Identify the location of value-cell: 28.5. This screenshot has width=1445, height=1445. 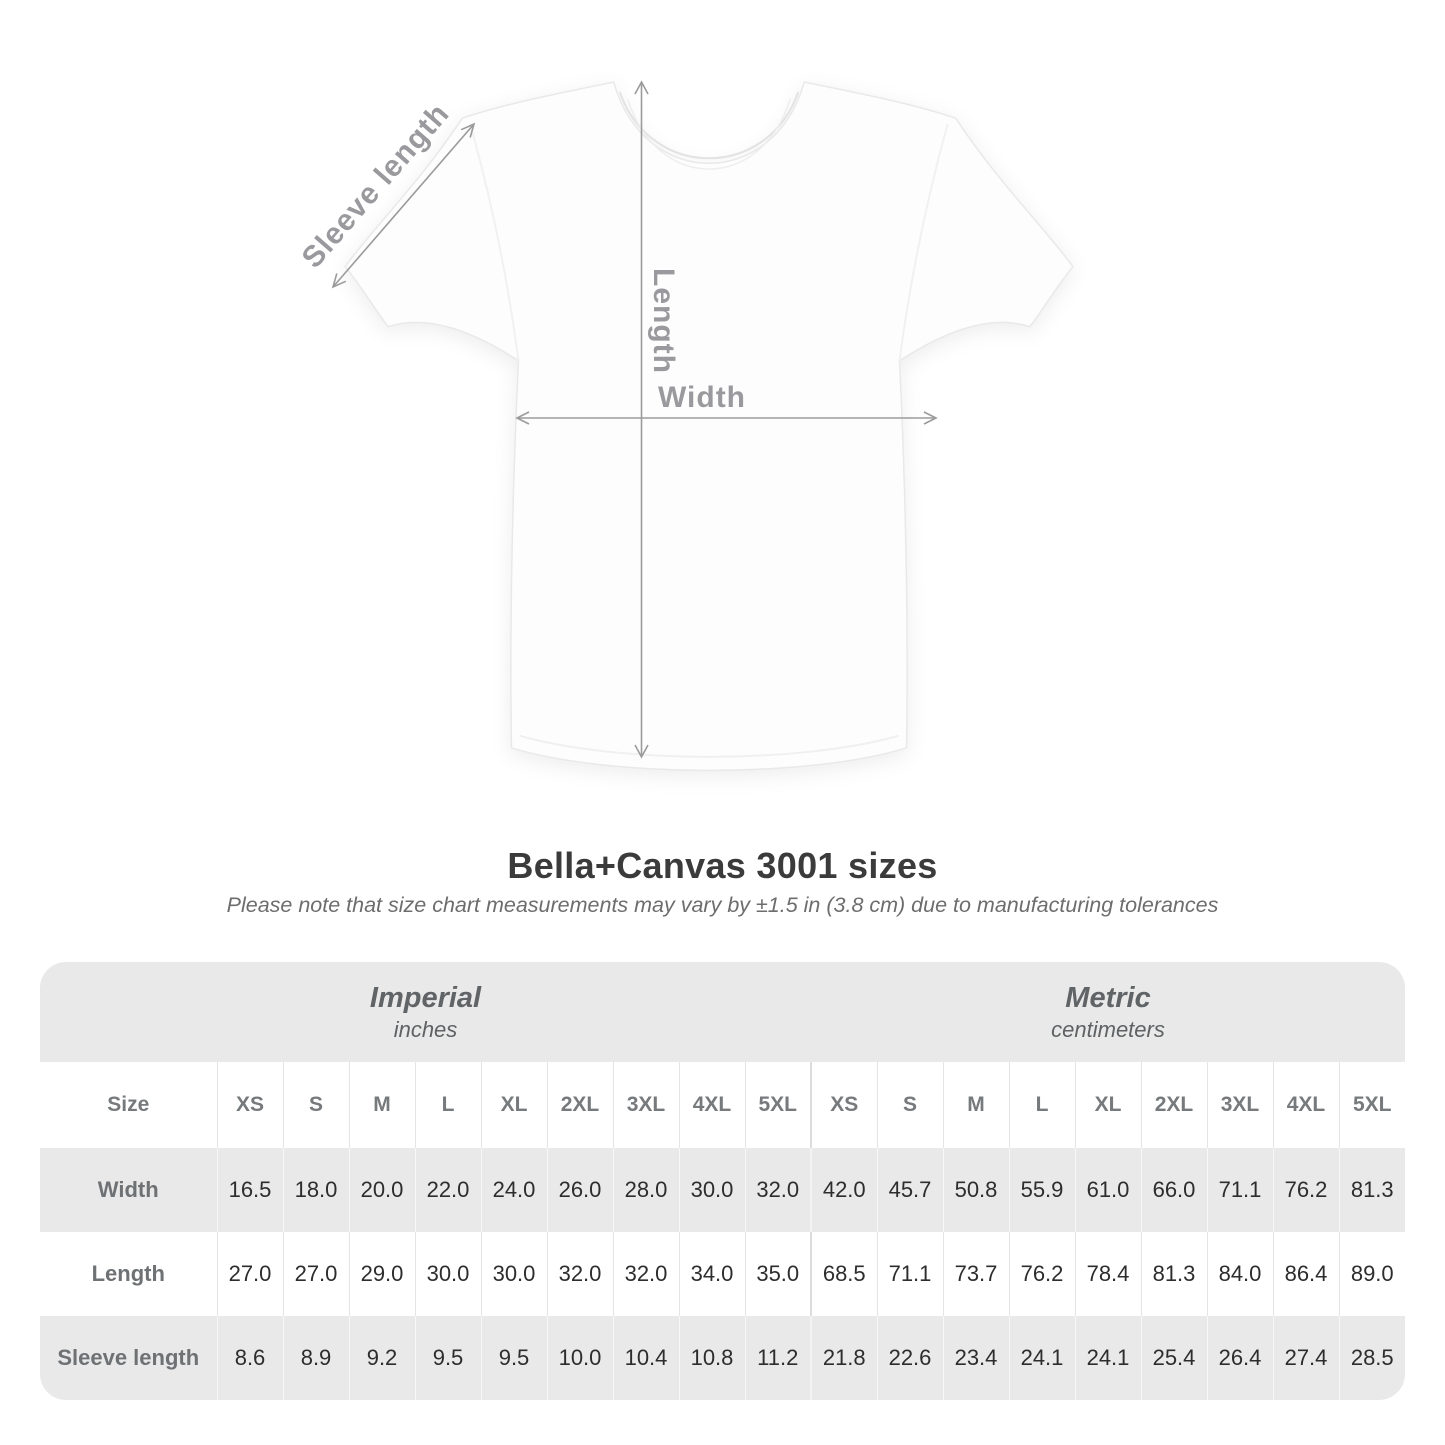
(1371, 1358).